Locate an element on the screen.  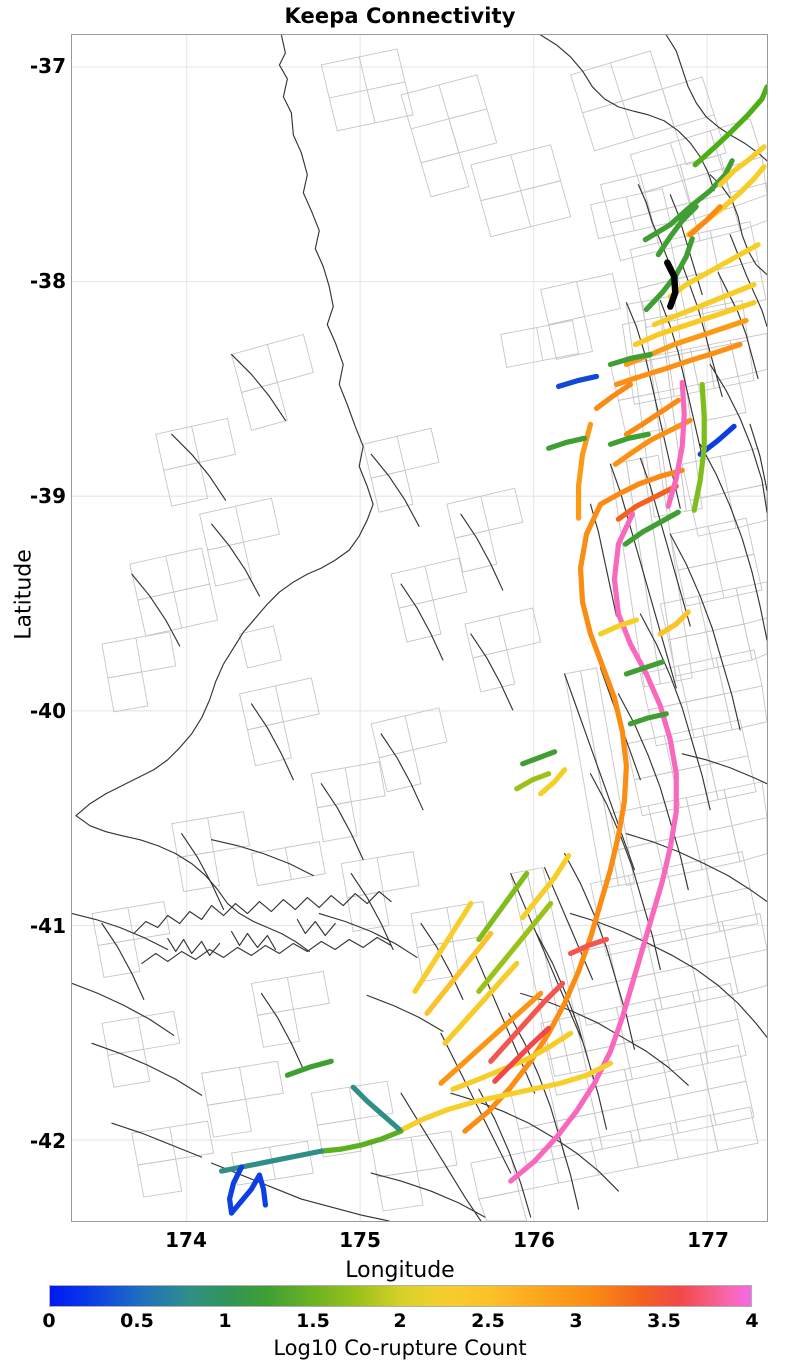
xtick-0: 174 is located at coordinates (186, 1240).